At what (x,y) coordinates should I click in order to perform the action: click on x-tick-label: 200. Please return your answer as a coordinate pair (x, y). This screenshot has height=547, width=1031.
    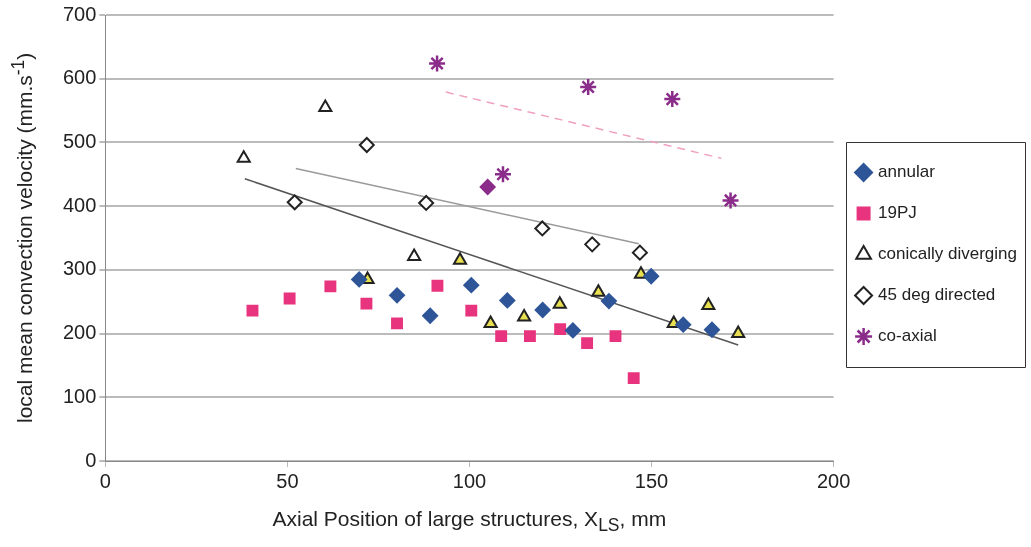
    Looking at the image, I should click on (833, 480).